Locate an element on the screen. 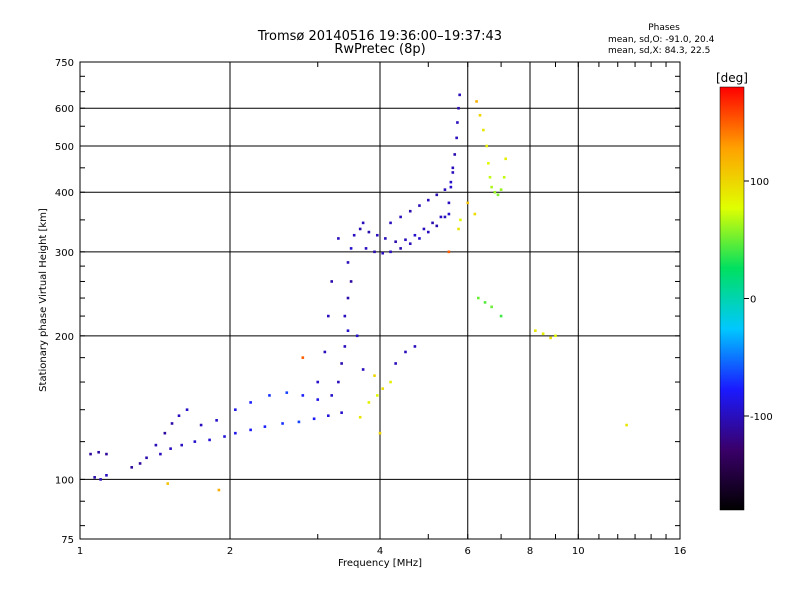 This screenshot has width=800, height=600. colorbar-tick-label: 0 is located at coordinates (753, 300).